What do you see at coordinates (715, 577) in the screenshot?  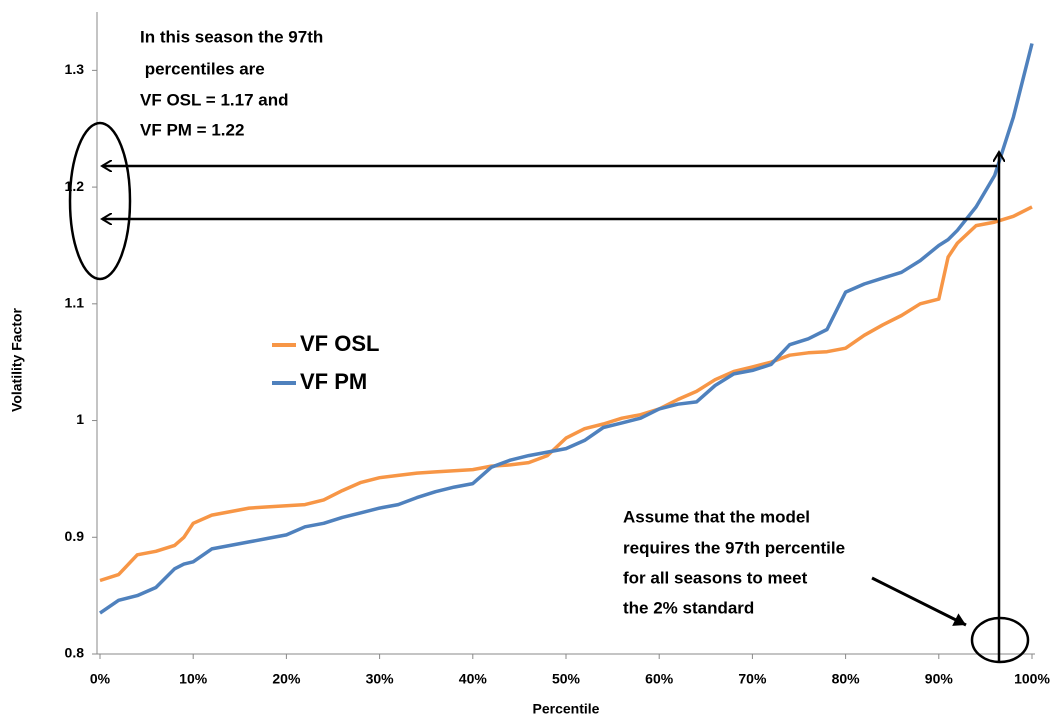 I see `annotation: for all seasons to meet` at bounding box center [715, 577].